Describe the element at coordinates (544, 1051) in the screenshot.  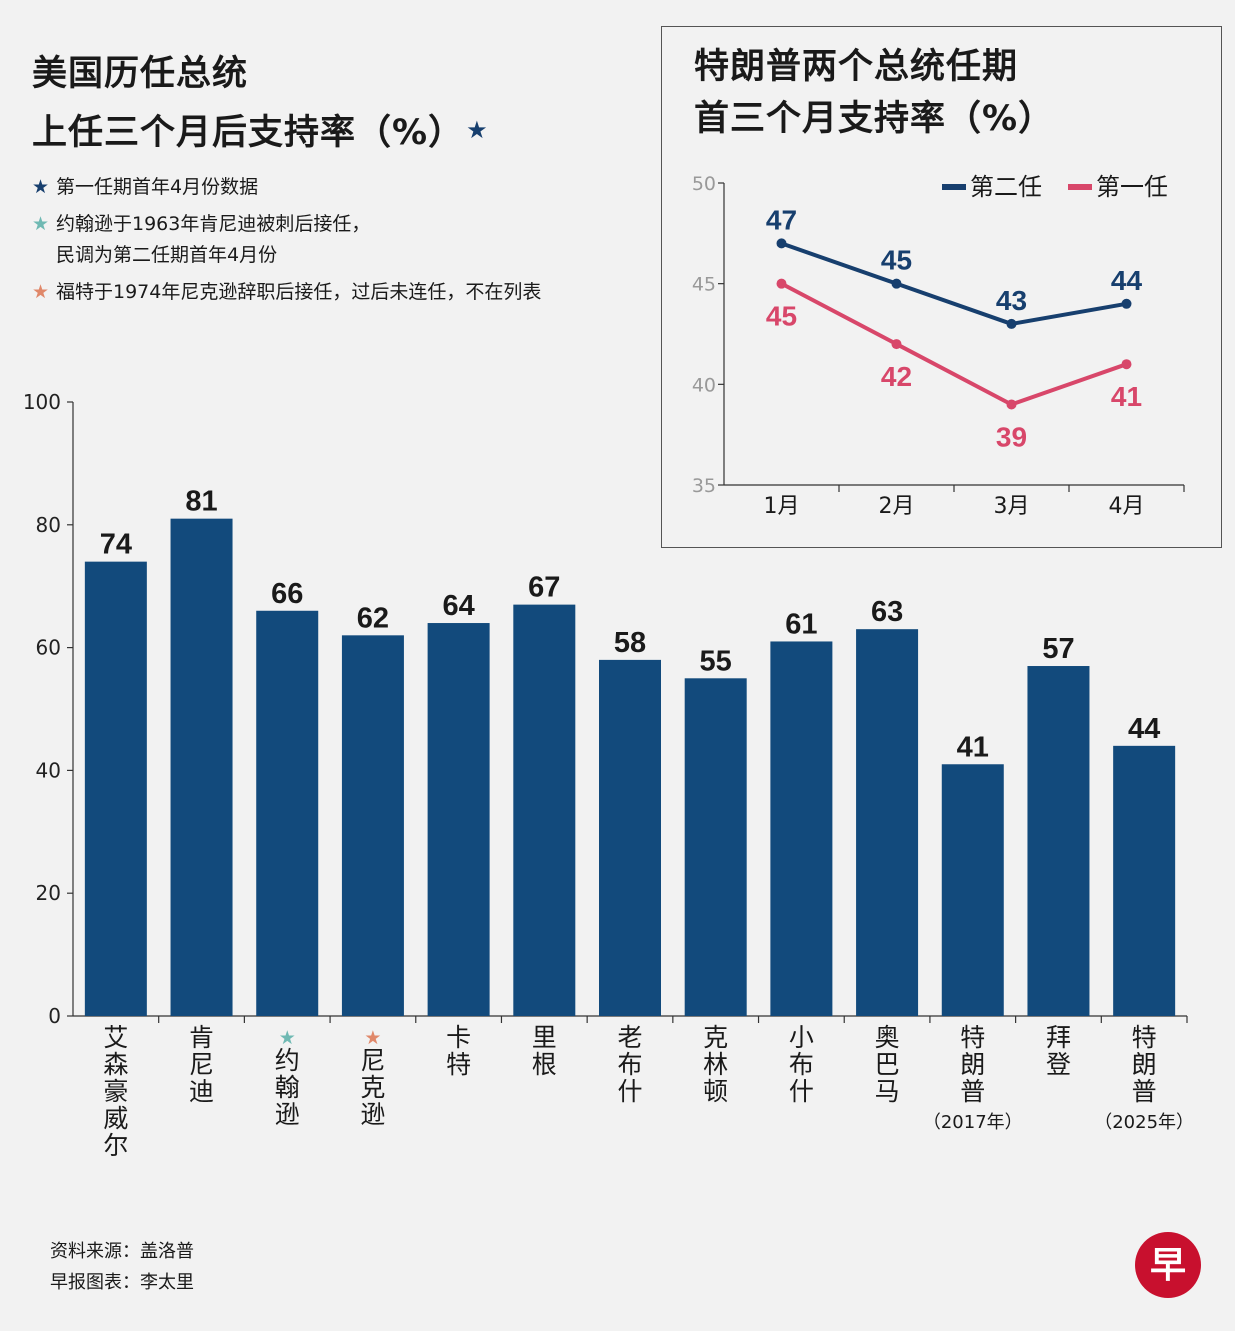
I see `category-label: 里根` at that location.